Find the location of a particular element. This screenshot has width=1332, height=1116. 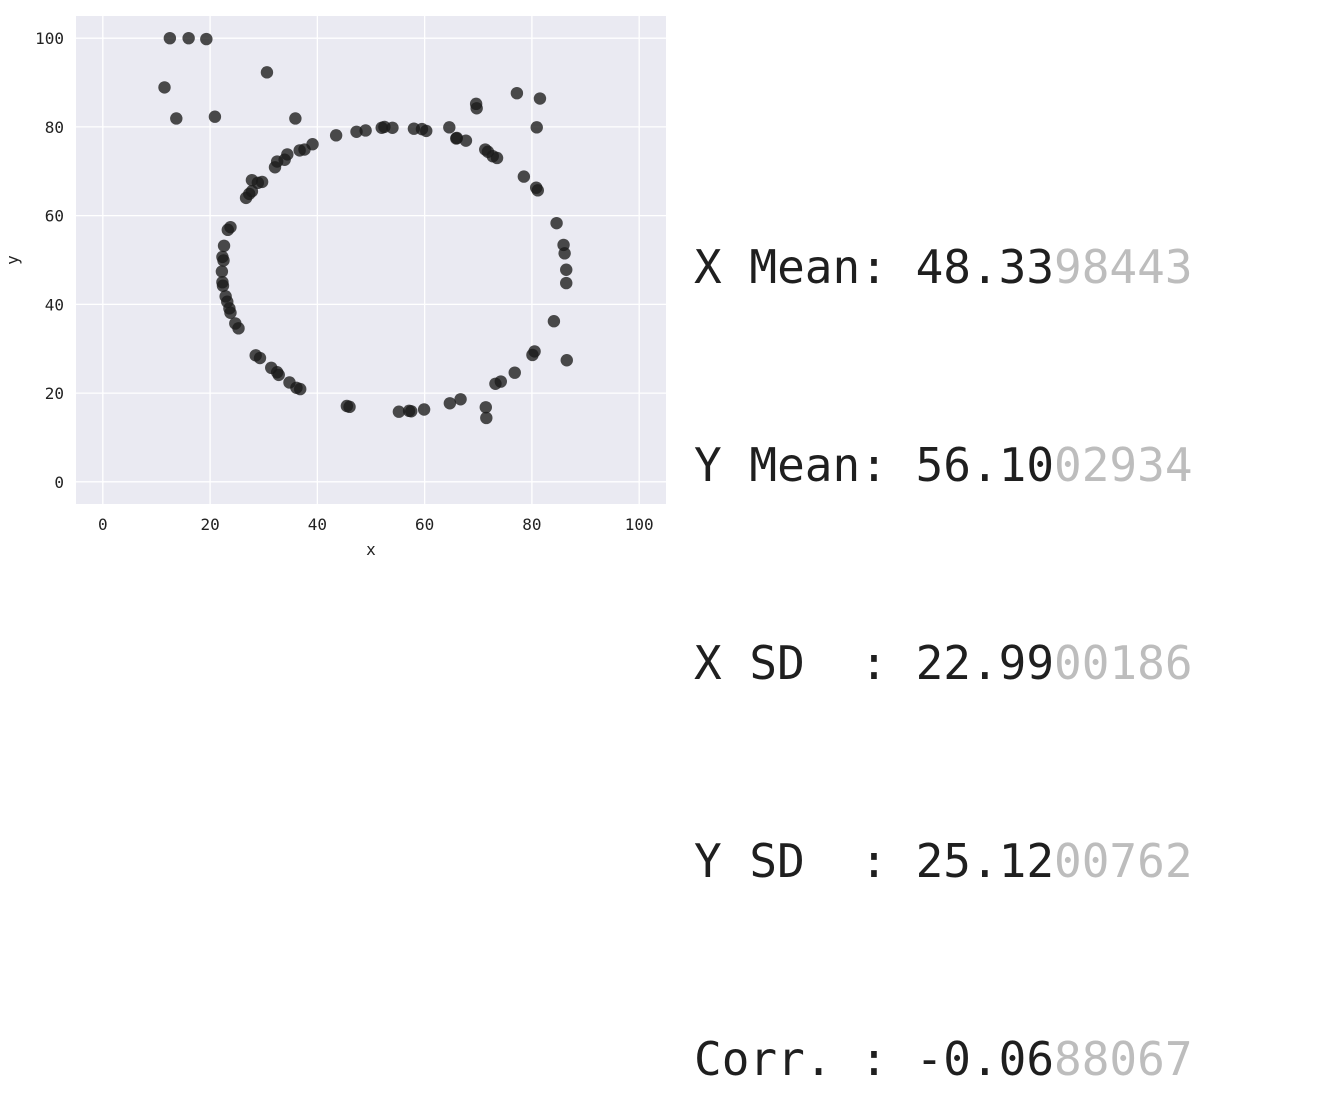

stat-value: 56.10 is located at coordinates (985, 465).